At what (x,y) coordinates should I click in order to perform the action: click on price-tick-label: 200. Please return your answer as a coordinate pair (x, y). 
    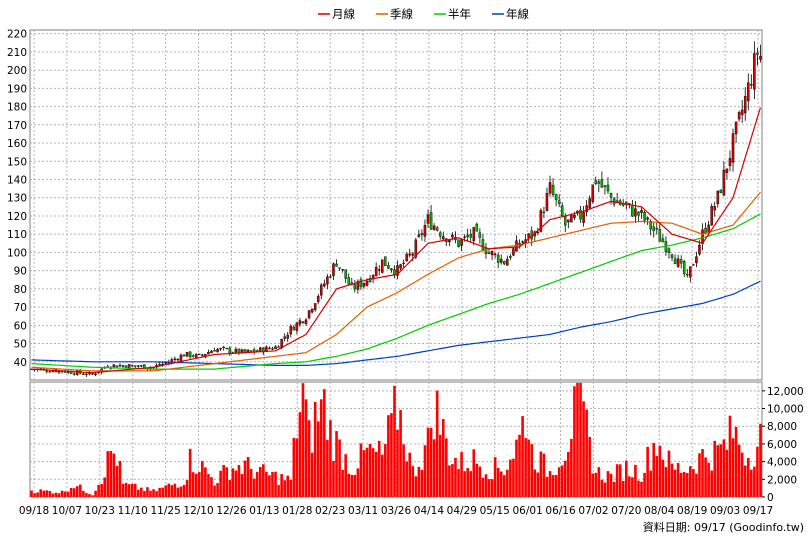
    Looking at the image, I should click on (17, 71).